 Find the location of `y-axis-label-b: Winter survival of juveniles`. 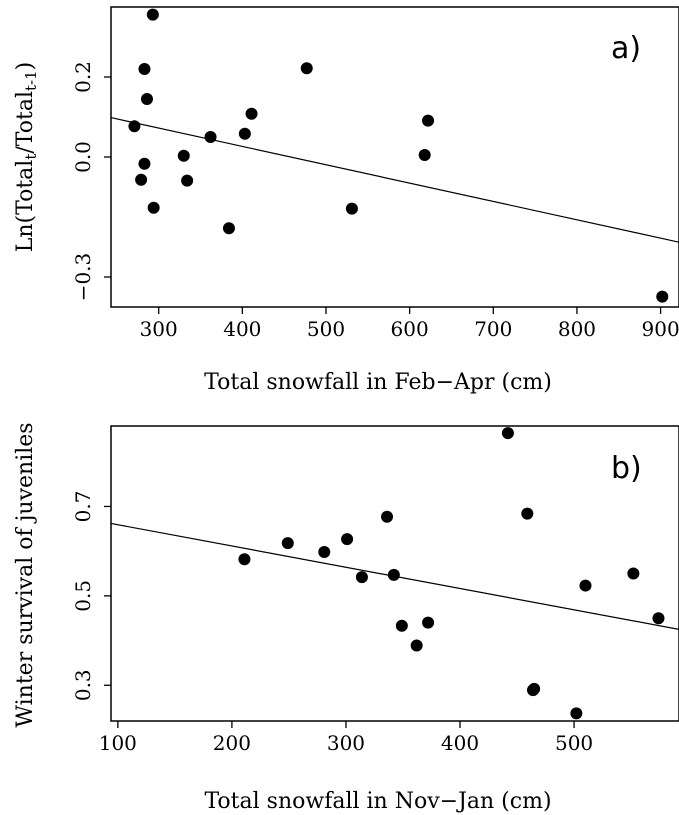

y-axis-label-b: Winter survival of juveniles is located at coordinates (25, 574).